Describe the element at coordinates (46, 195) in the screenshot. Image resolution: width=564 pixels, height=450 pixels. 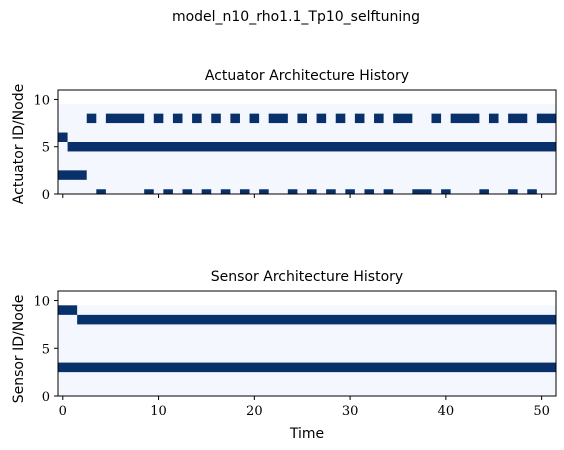
I see `actuator-y-tick-label: 0` at that location.